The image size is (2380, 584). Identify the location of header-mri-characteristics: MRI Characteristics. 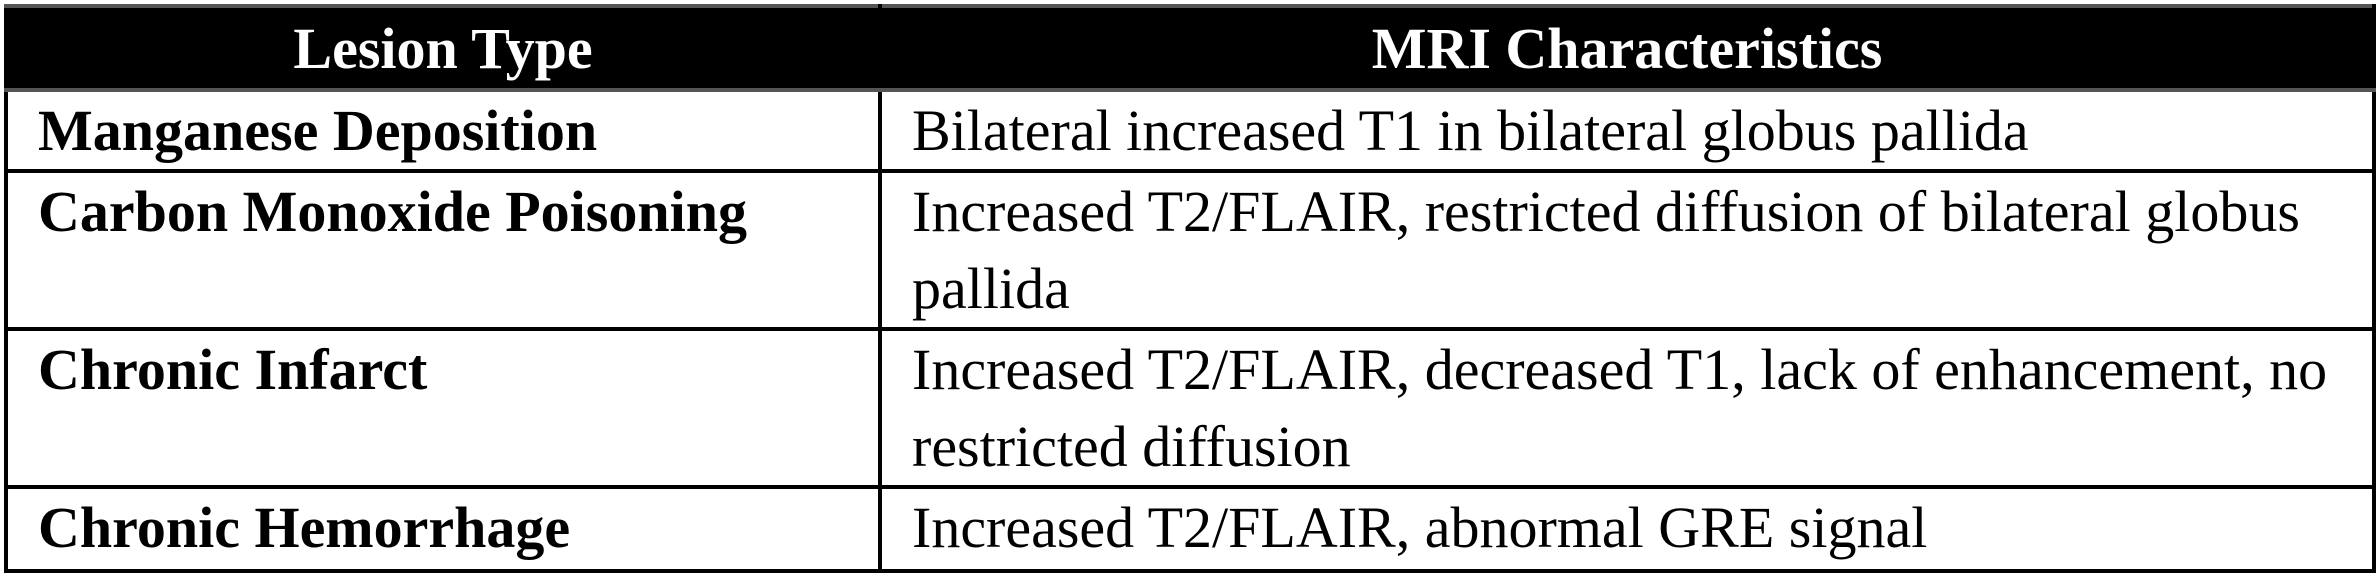
(1627, 48).